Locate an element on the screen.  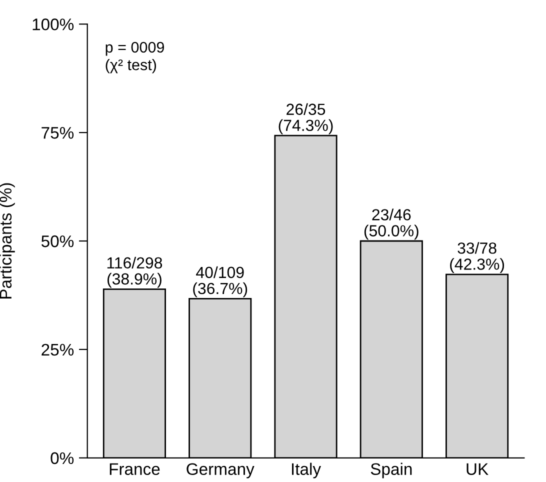
x-tick-label: Italy is located at coordinates (307, 470).